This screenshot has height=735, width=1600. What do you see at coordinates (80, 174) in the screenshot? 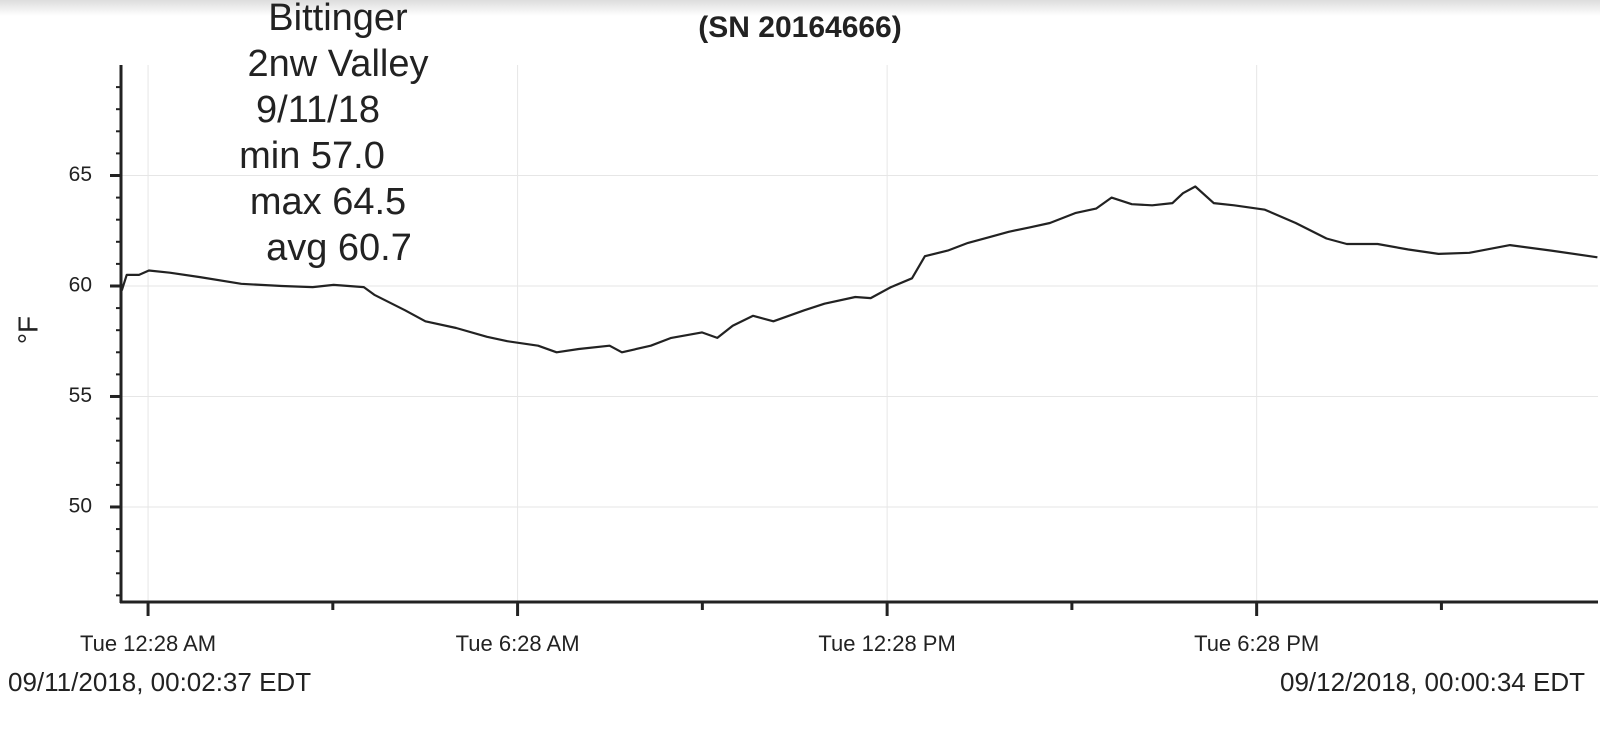
I see `y-tick-label: 65` at bounding box center [80, 174].